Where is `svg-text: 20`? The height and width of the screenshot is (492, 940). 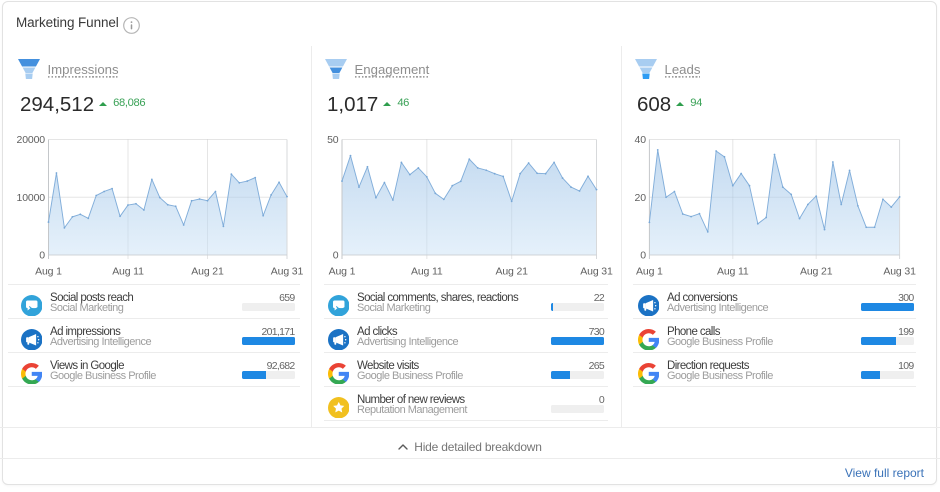
svg-text: 20 is located at coordinates (641, 198).